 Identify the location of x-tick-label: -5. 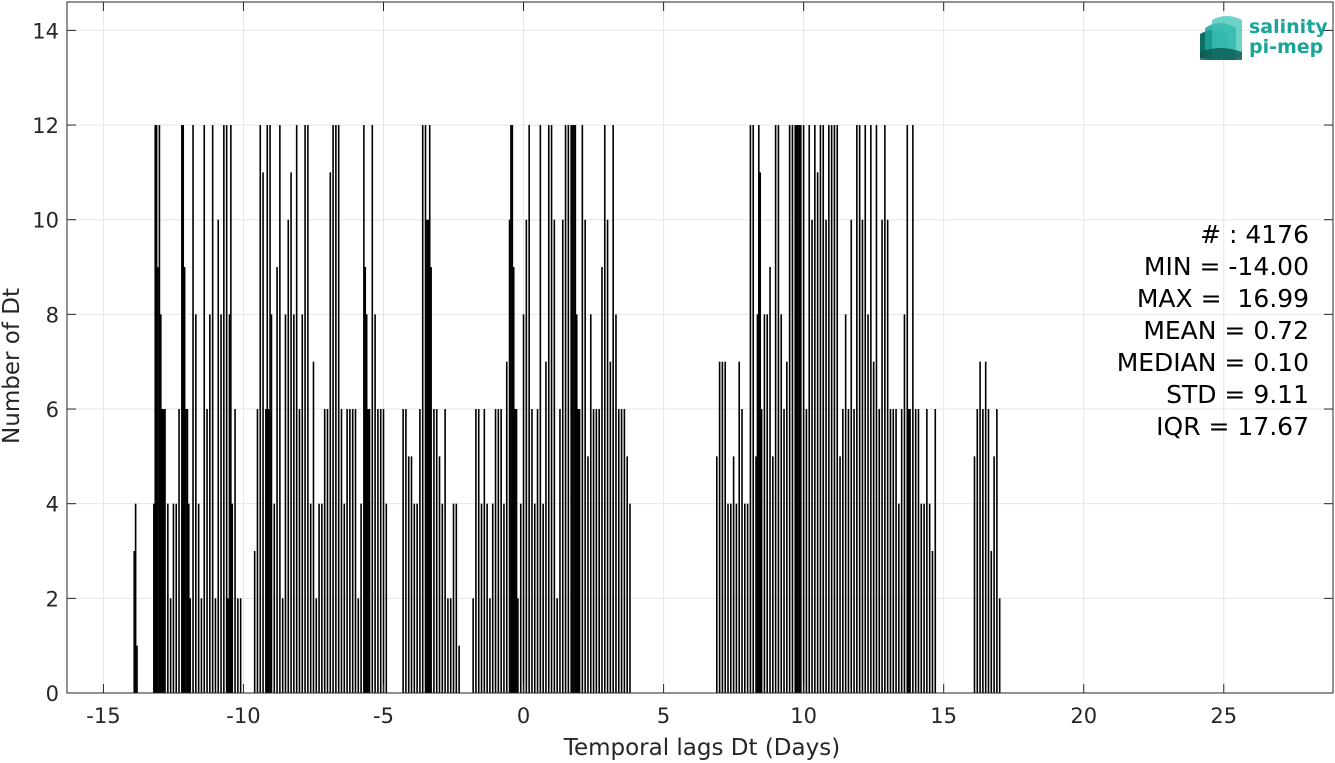
(383, 716).